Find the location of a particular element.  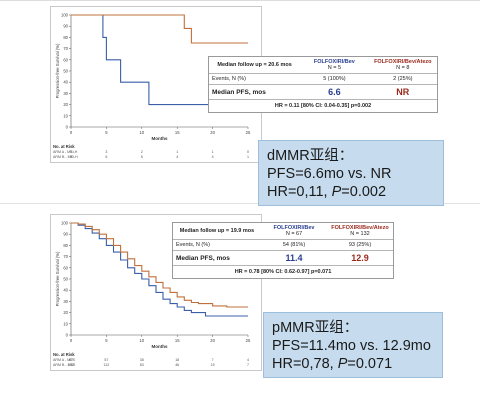

x-tick-label: 25 is located at coordinates (248, 132).